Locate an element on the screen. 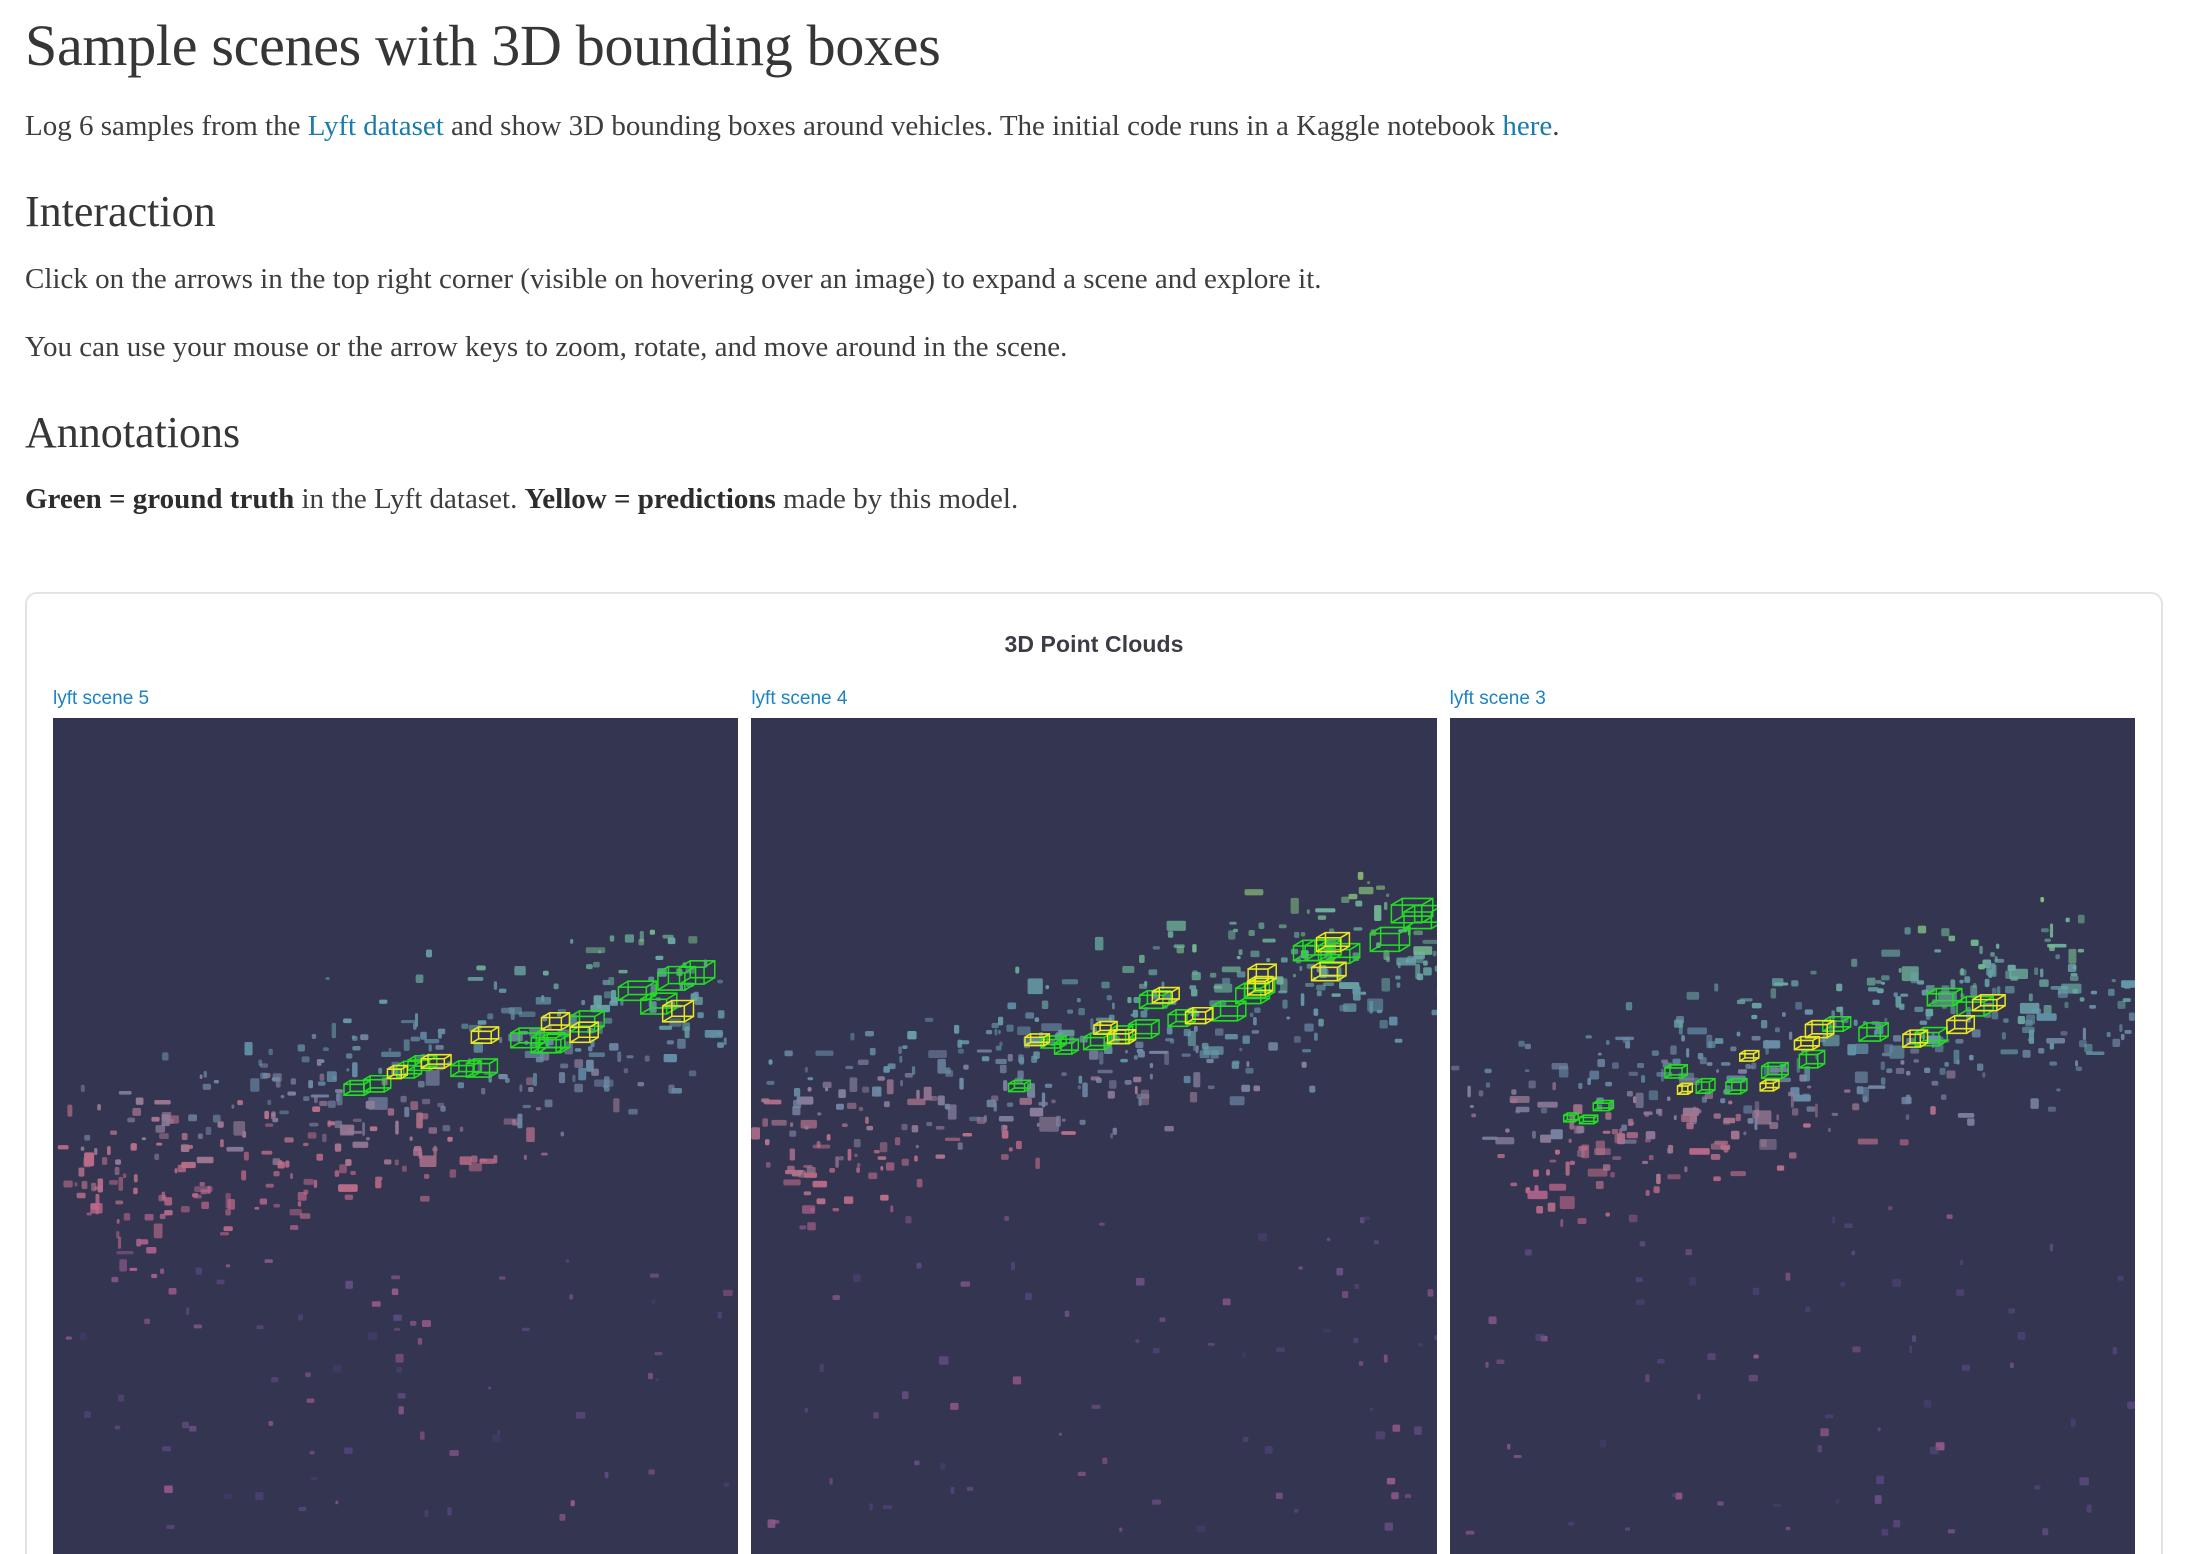 This screenshot has width=2188, height=1554. legend-green-label: Green = ground truth is located at coordinates (160, 499).